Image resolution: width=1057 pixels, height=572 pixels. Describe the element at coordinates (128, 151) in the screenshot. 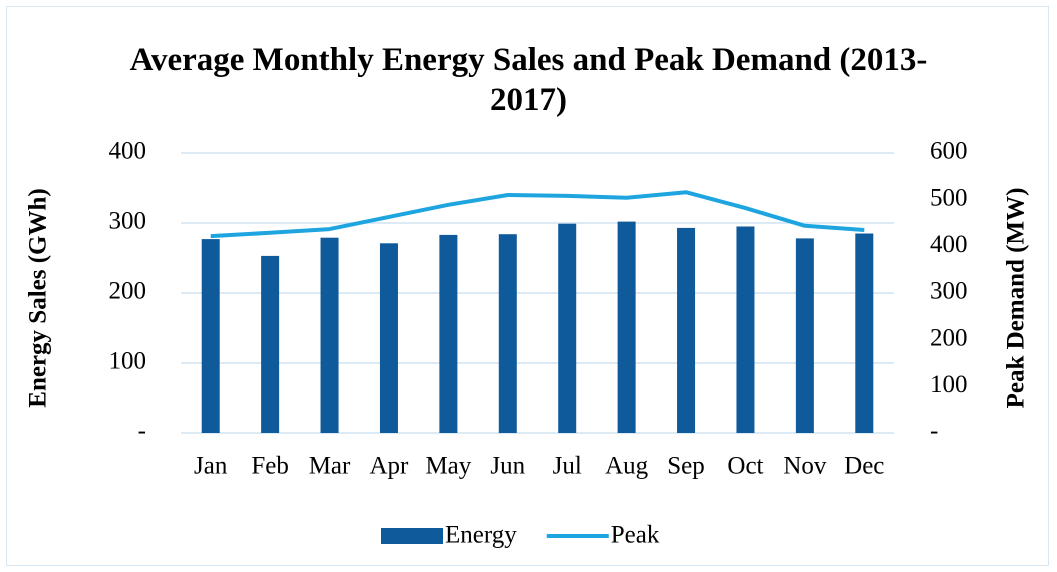

I see `y-tick-label: 400` at that location.